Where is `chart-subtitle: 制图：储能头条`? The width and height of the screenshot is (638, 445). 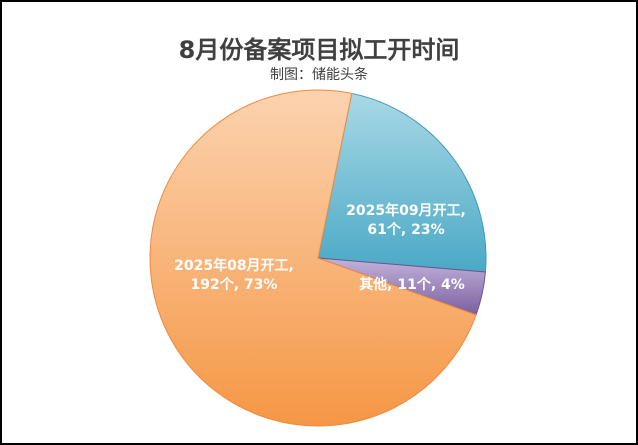
chart-subtitle: 制图：储能头条 is located at coordinates (319, 75).